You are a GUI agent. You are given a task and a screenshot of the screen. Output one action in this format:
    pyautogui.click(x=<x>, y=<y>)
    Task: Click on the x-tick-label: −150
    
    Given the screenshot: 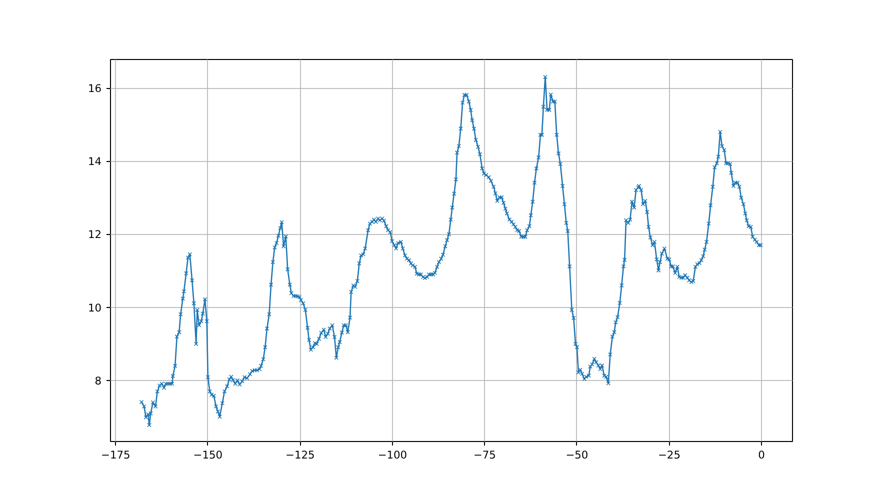 What is the action you would take?
    pyautogui.click(x=208, y=455)
    